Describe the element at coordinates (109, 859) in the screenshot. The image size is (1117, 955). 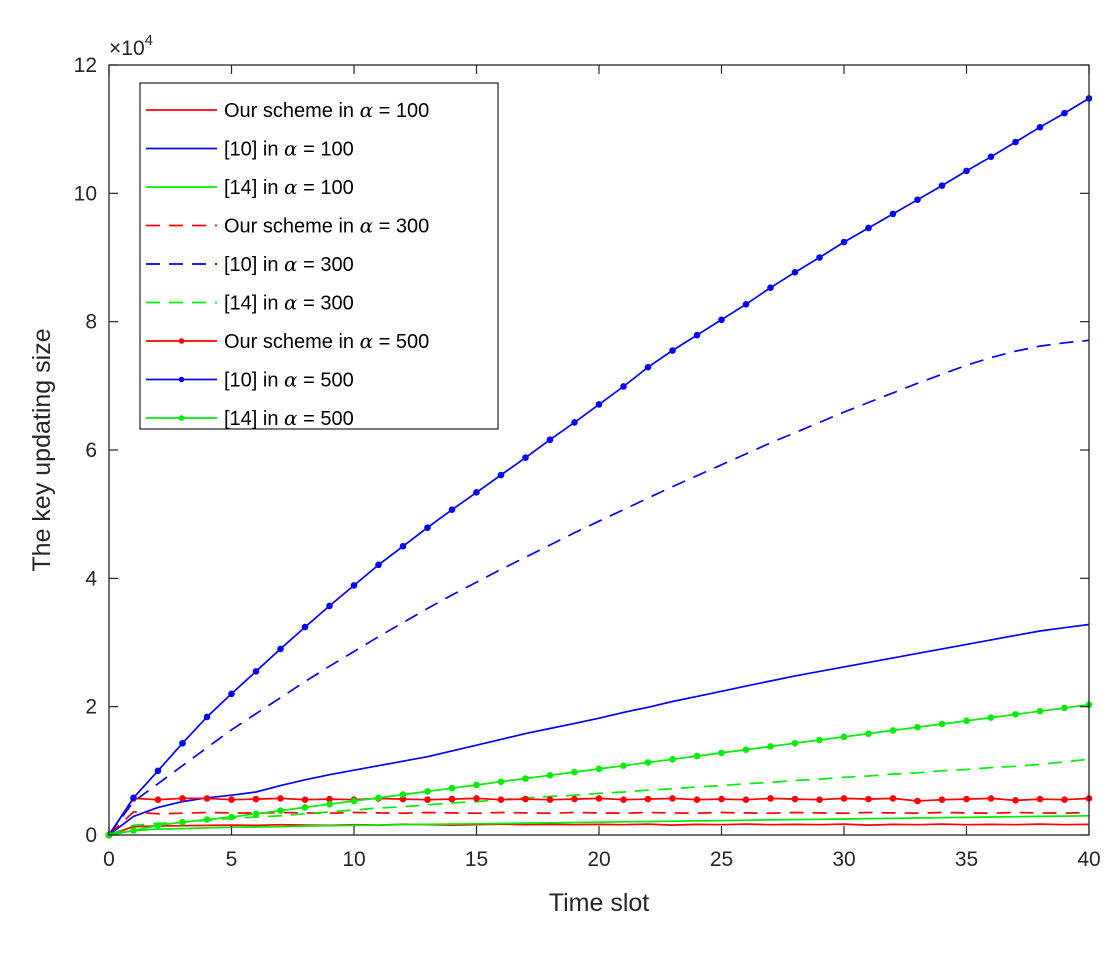
I see `x-tick-label: 0` at that location.